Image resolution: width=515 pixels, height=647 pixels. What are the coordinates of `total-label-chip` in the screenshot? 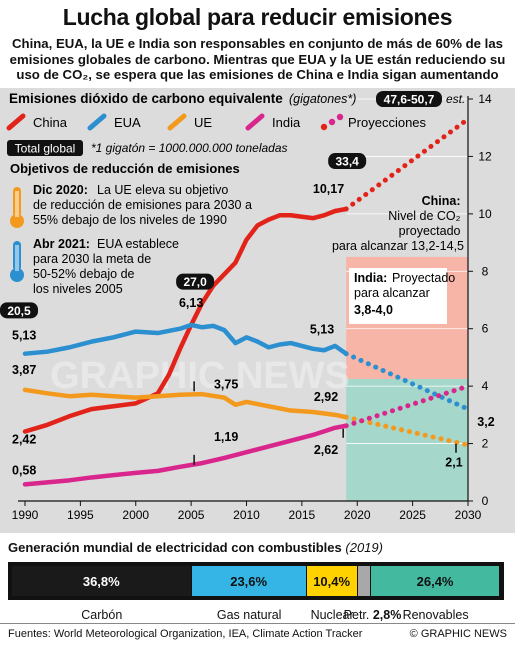 It's located at (45, 148).